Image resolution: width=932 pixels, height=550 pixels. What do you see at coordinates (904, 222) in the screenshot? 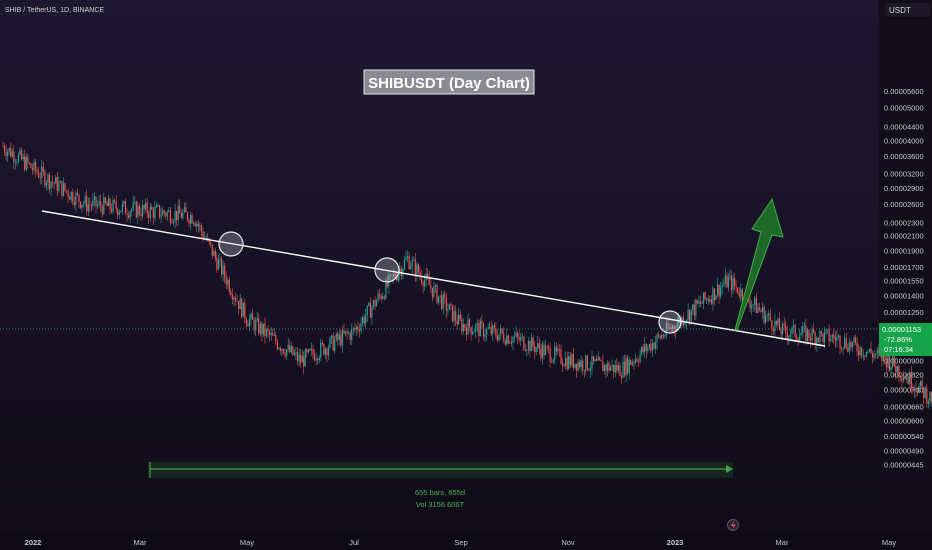
I see `price-tick-label: 0.00002300` at bounding box center [904, 222].